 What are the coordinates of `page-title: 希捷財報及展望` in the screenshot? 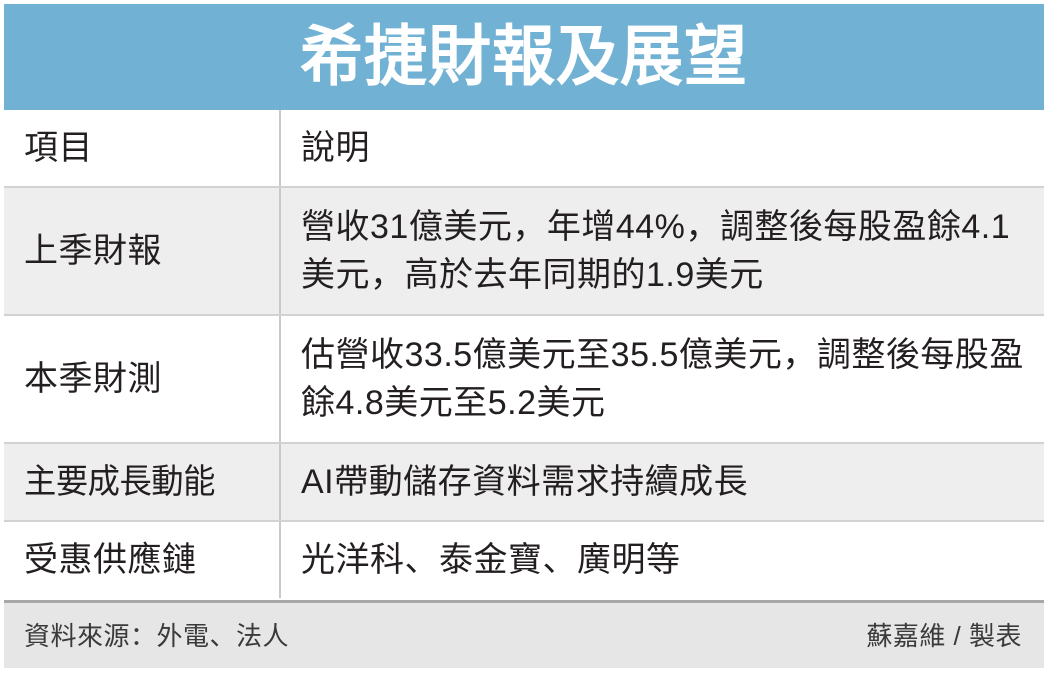 It's located at (524, 56).